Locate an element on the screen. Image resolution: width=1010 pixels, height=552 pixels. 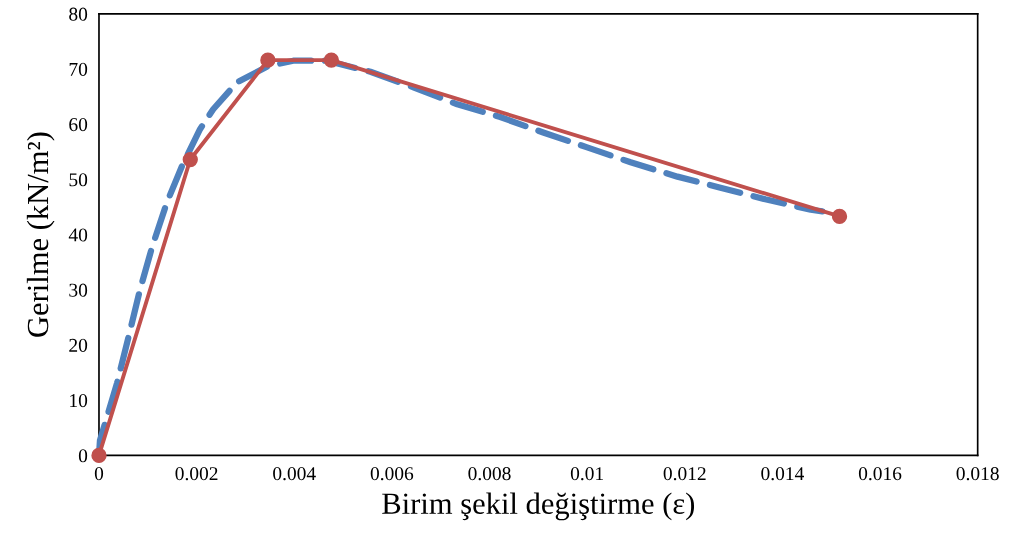
y-tick-label: 80 is located at coordinates (78, 14).